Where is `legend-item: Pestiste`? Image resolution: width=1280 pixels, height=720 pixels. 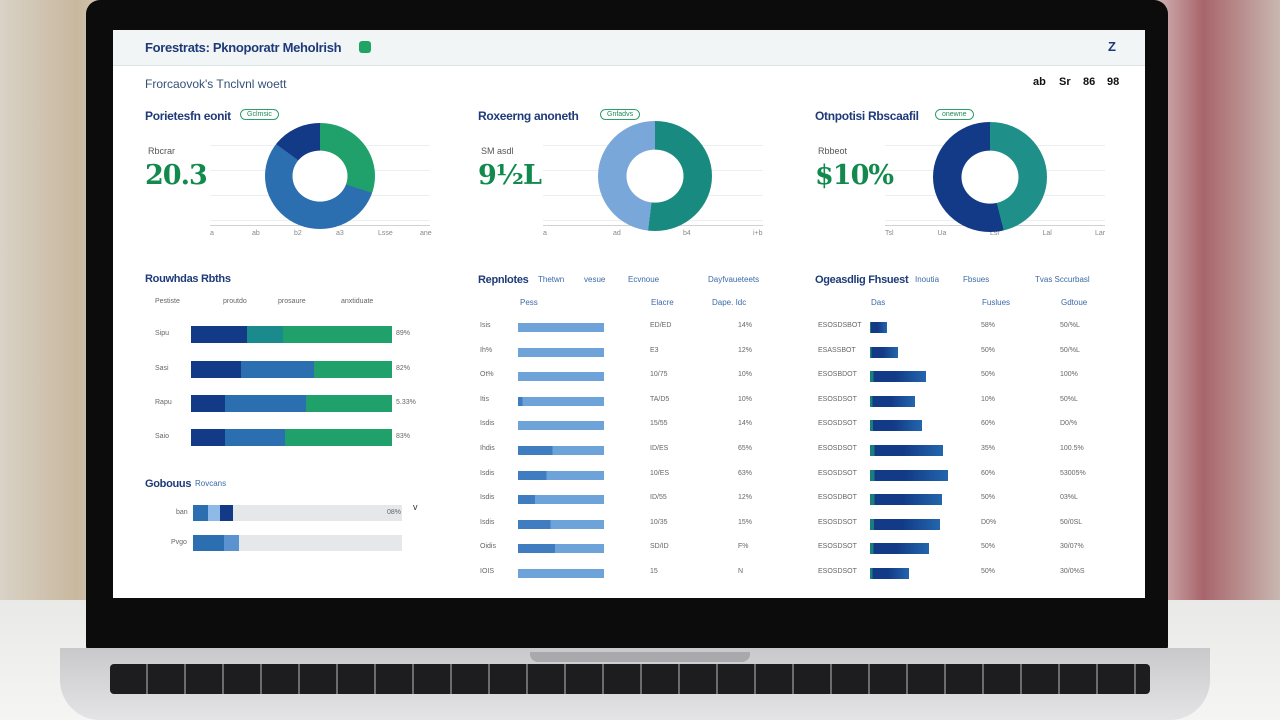
legend-item: Pestiste is located at coordinates (167, 301).